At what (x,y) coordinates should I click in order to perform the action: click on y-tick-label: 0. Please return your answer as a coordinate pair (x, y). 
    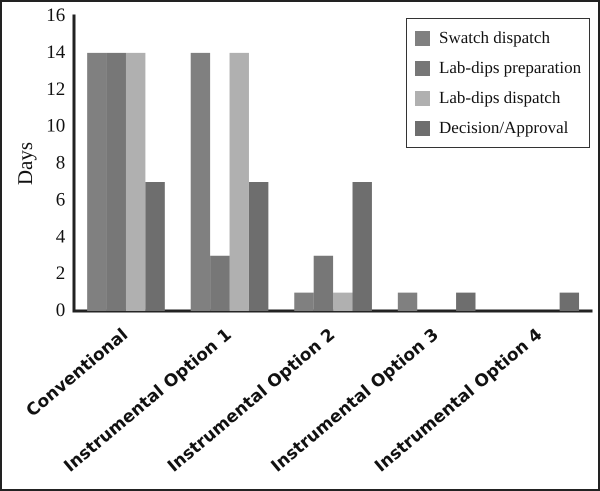
    Looking at the image, I should click on (61, 311).